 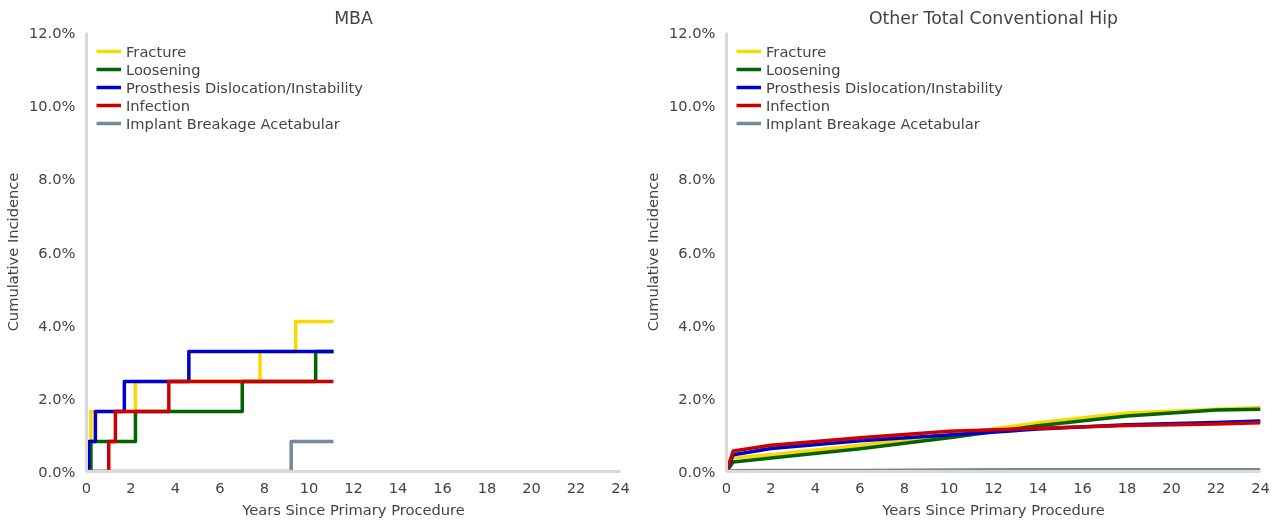 What do you see at coordinates (993, 17) in the screenshot?
I see `chart-title: Other Total Conventional Hip` at bounding box center [993, 17].